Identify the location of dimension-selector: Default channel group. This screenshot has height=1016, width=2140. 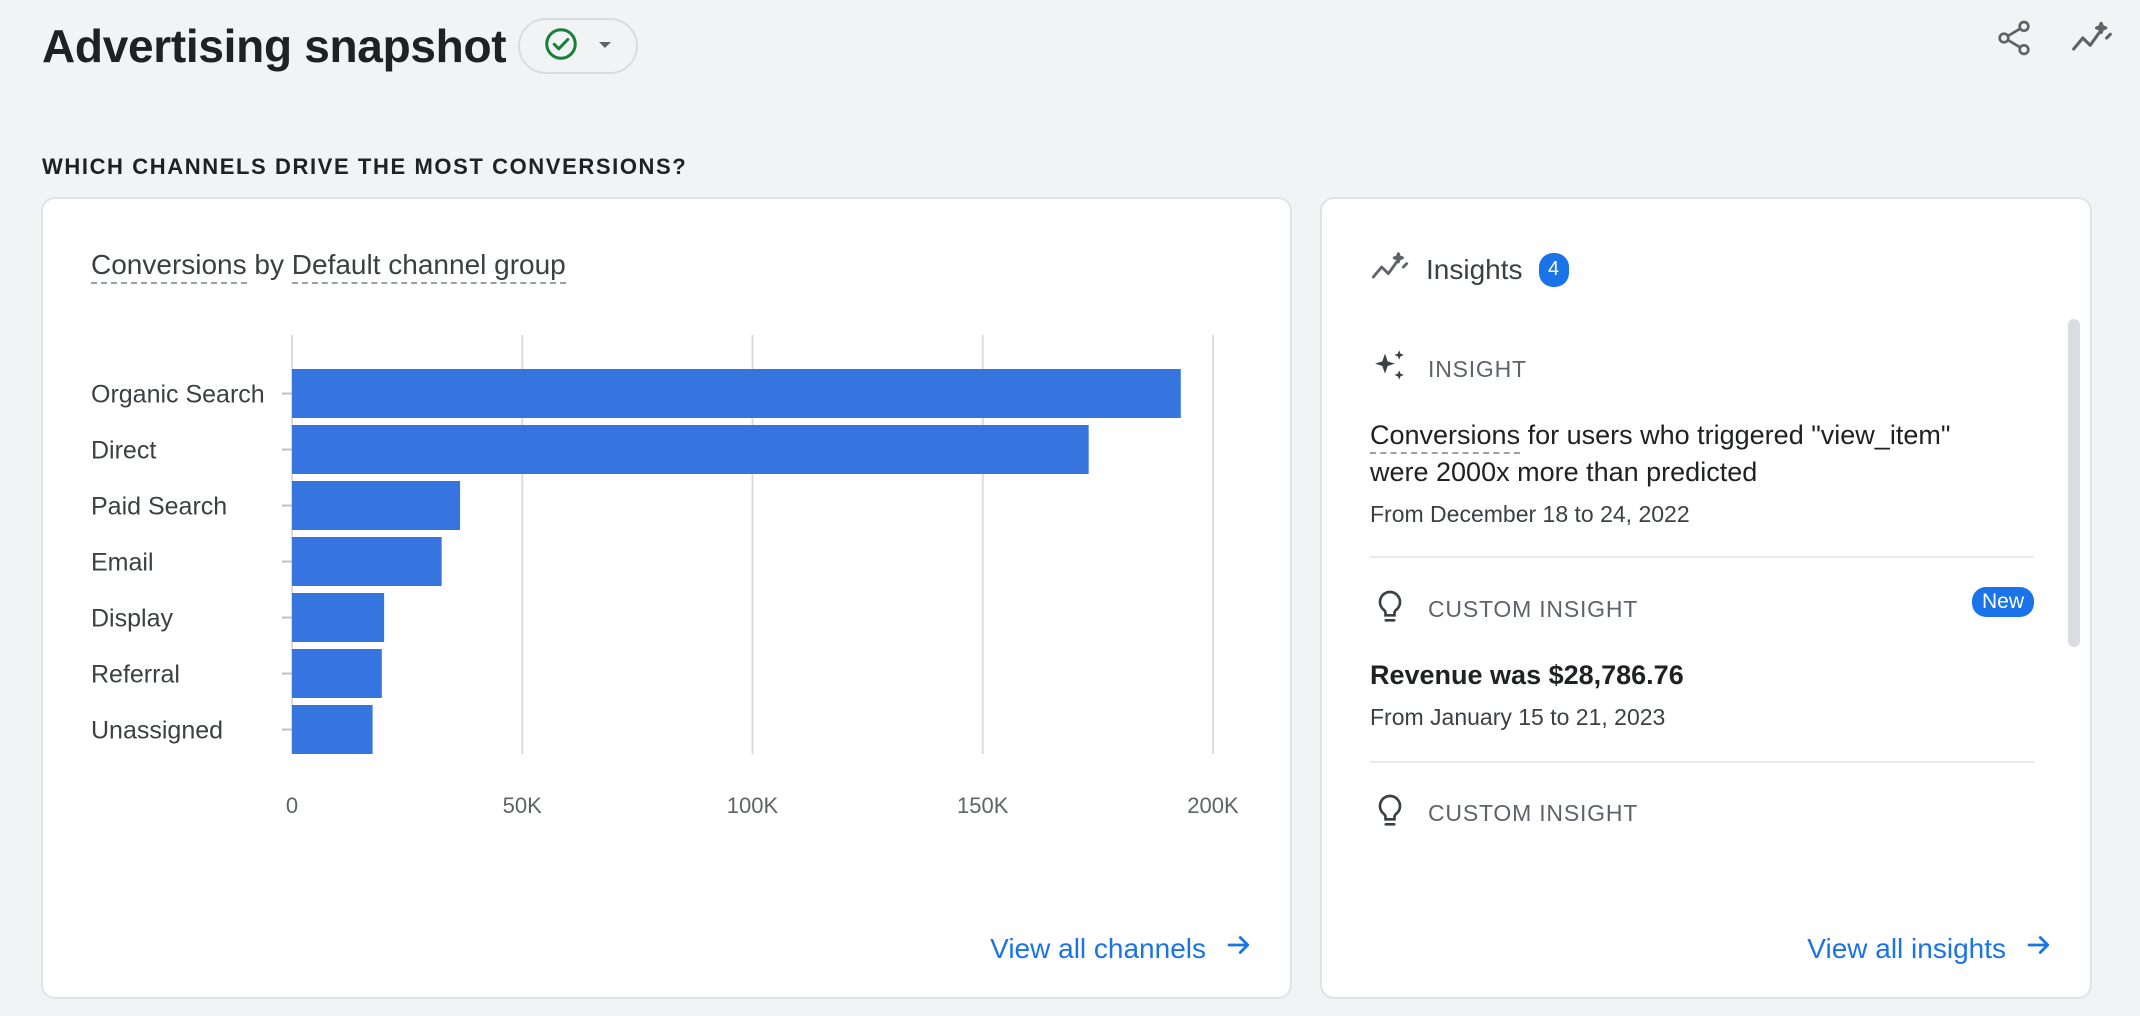
(428, 266).